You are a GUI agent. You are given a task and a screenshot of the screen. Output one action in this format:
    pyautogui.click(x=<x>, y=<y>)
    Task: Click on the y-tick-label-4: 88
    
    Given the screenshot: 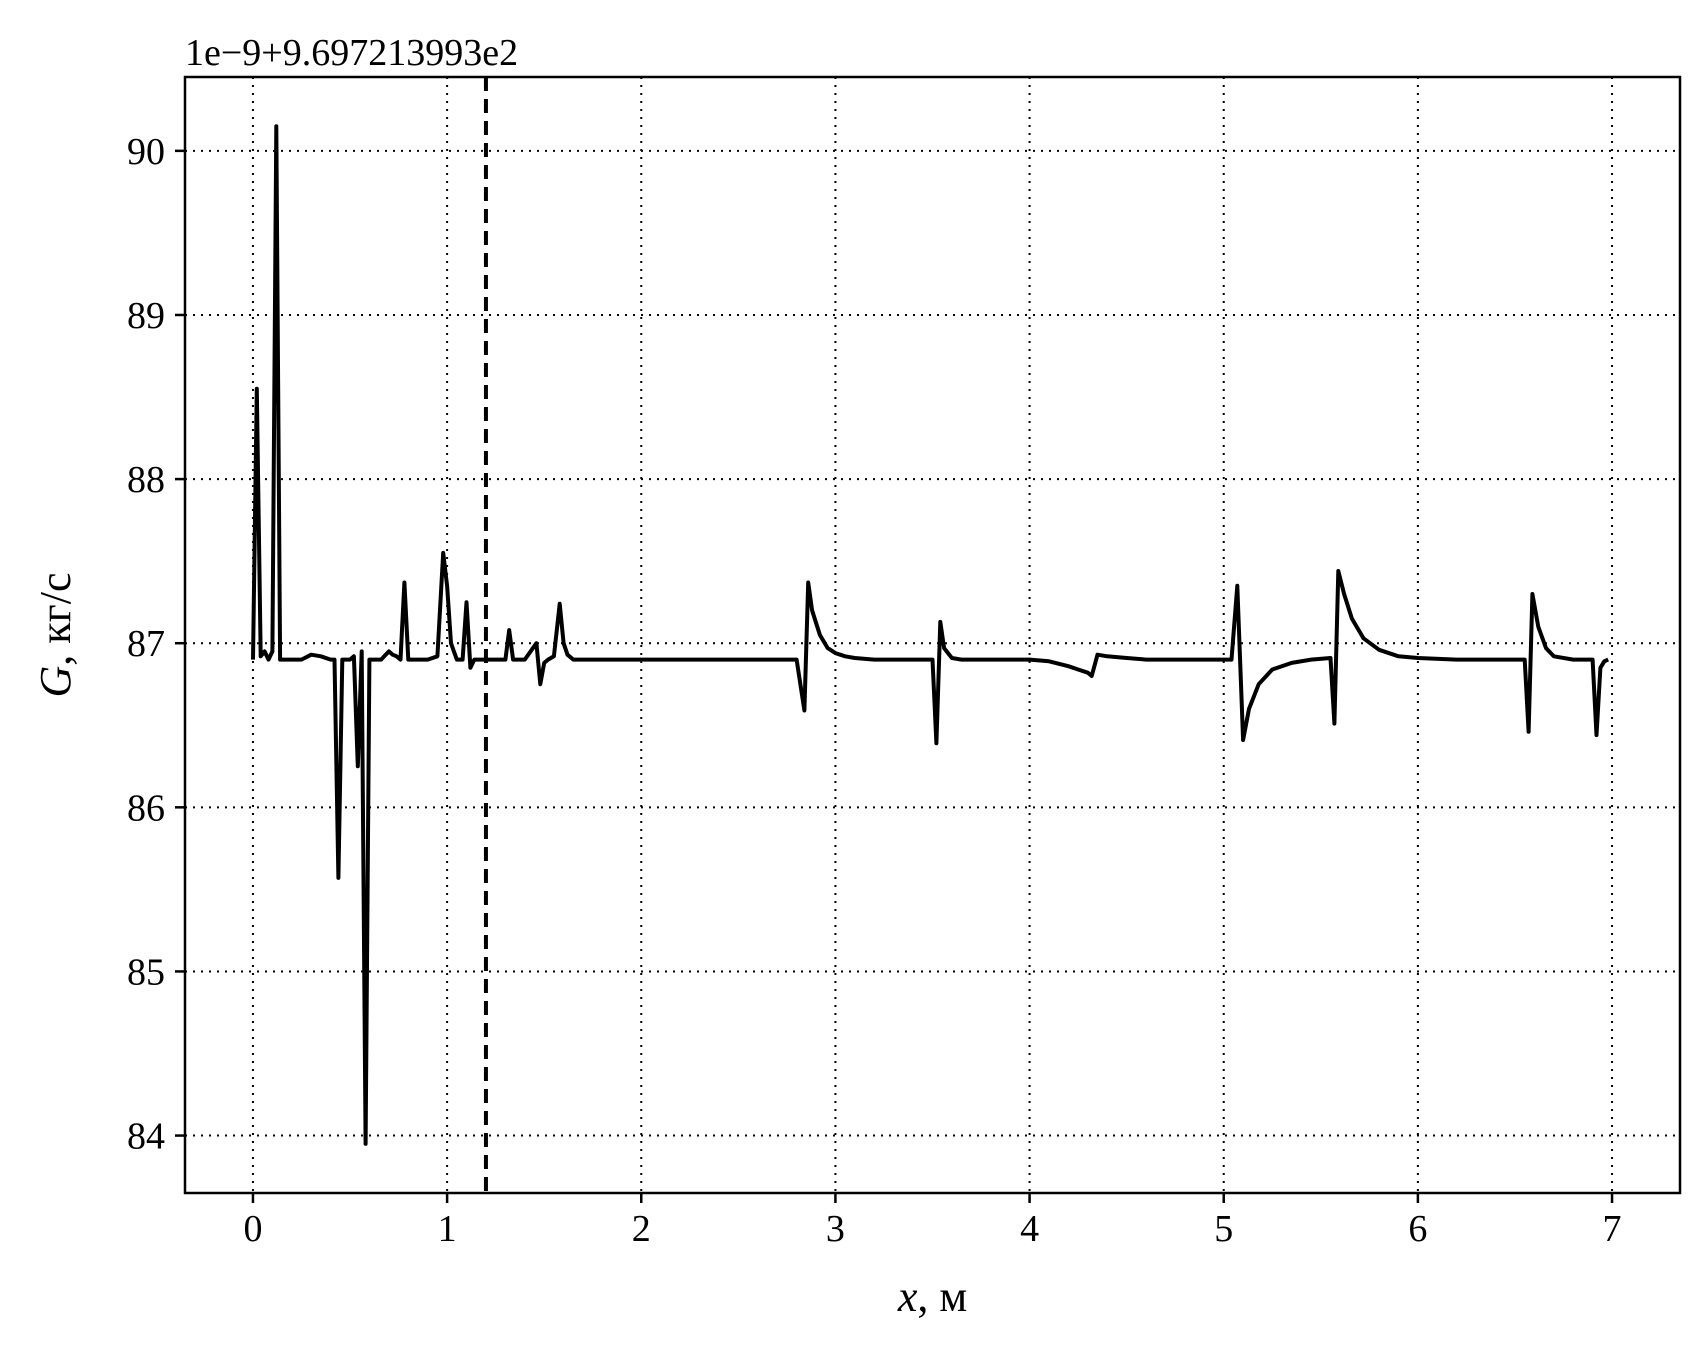 What is the action you would take?
    pyautogui.click(x=146, y=480)
    